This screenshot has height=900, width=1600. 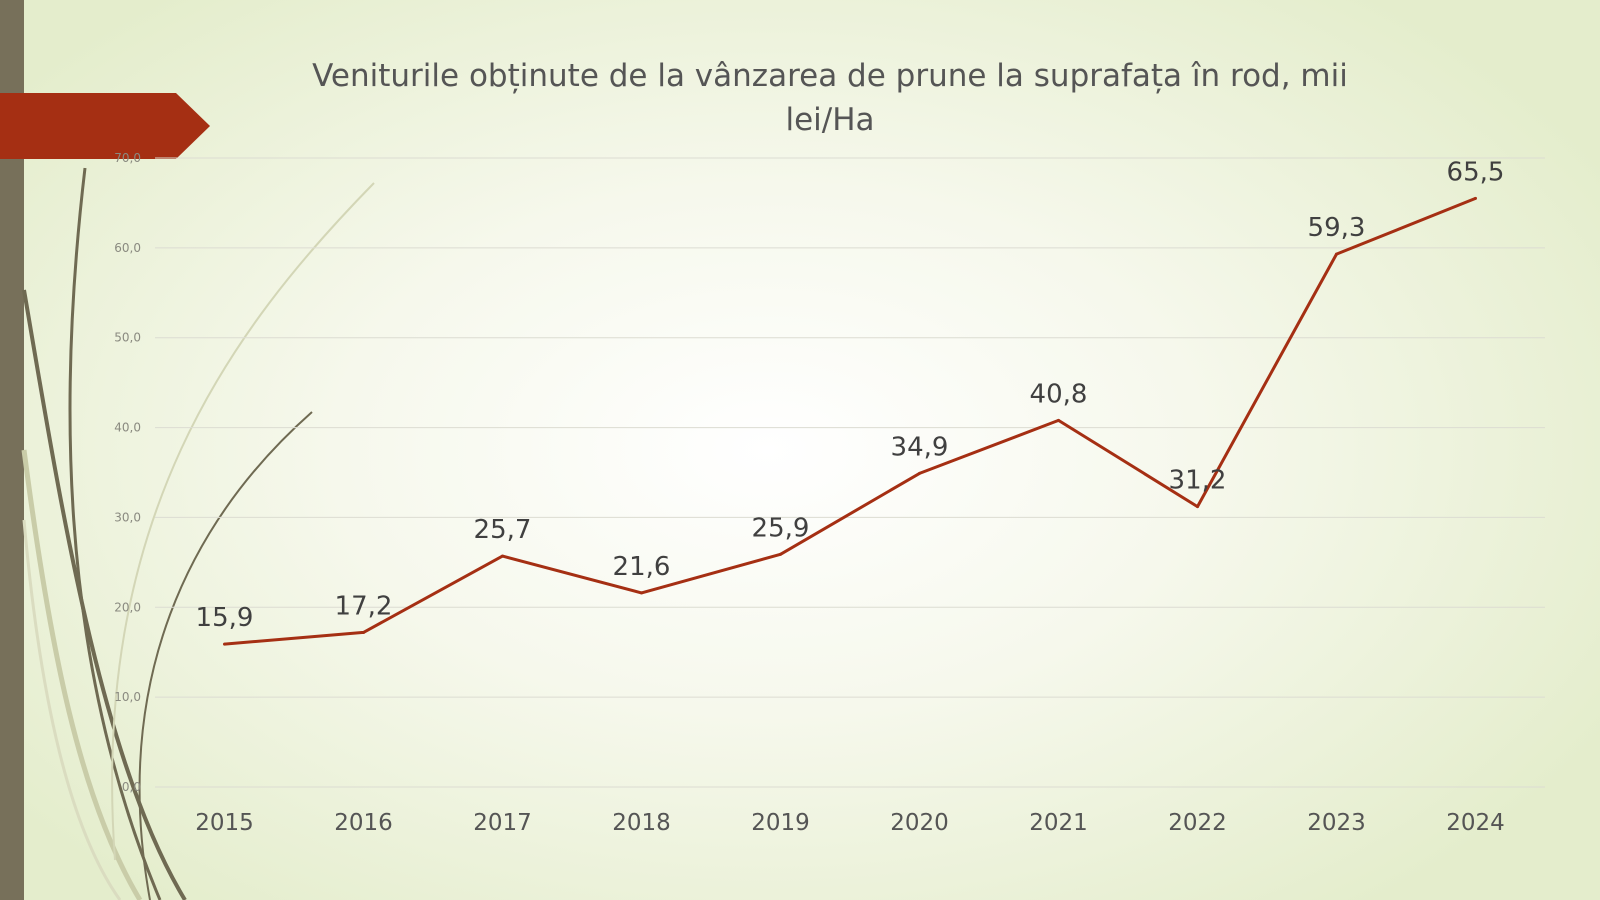 What do you see at coordinates (780, 823) in the screenshot?
I see `x-tick-label: 2019` at bounding box center [780, 823].